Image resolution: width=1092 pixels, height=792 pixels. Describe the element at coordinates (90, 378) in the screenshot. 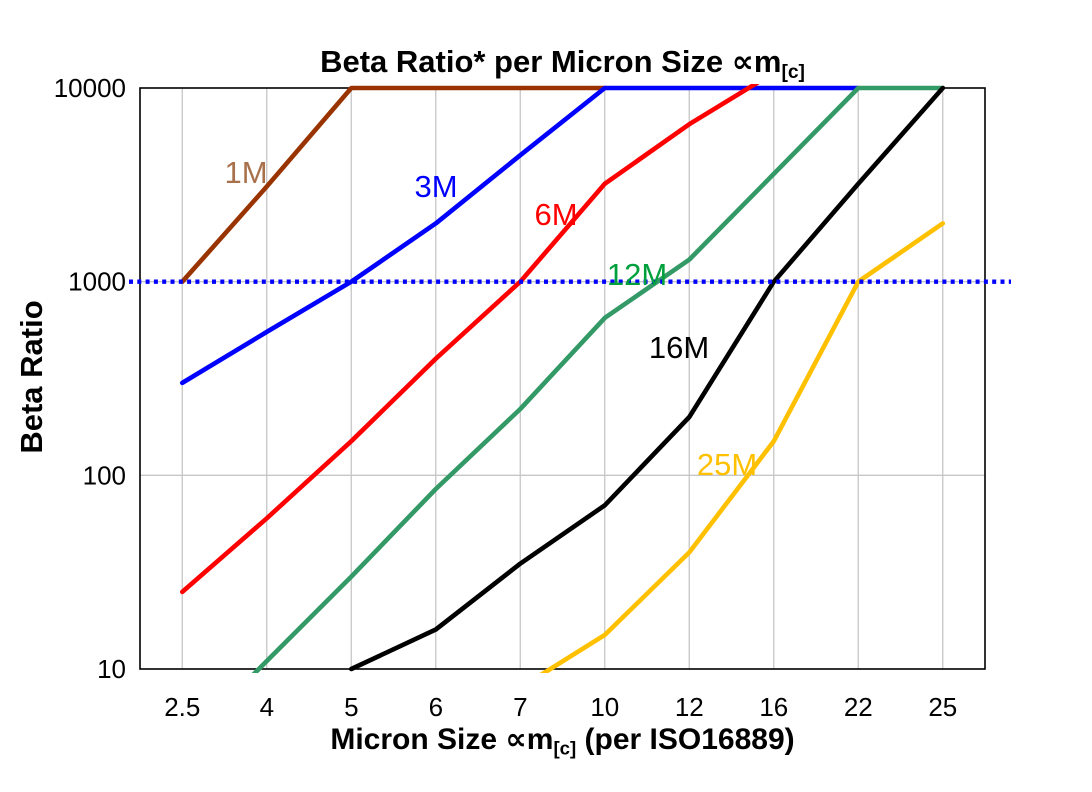

I see `y-tick-labels: 10000 1000 100 10` at that location.